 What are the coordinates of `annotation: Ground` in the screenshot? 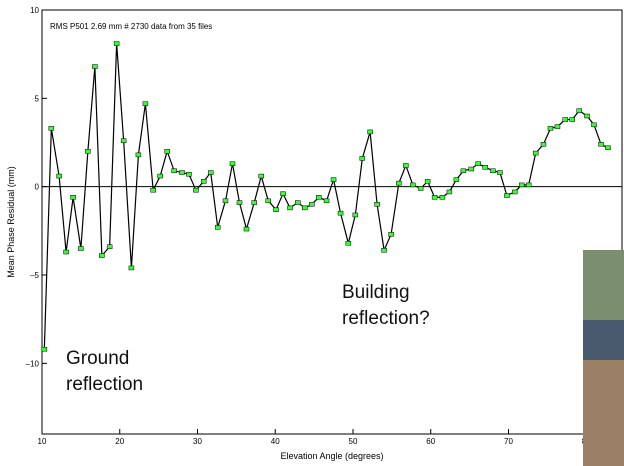 It's located at (97, 358).